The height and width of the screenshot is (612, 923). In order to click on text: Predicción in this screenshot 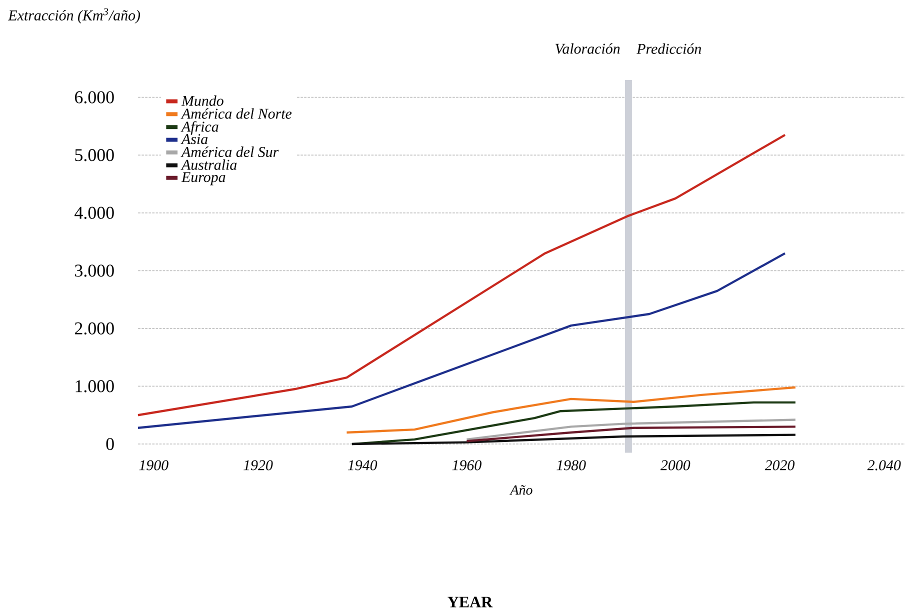, I will do `click(669, 48)`.